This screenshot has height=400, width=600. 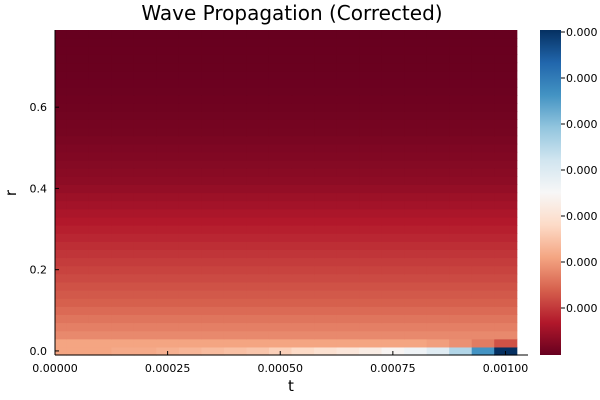 What do you see at coordinates (506, 368) in the screenshot?
I see `x-tick-label: 0.00100` at bounding box center [506, 368].